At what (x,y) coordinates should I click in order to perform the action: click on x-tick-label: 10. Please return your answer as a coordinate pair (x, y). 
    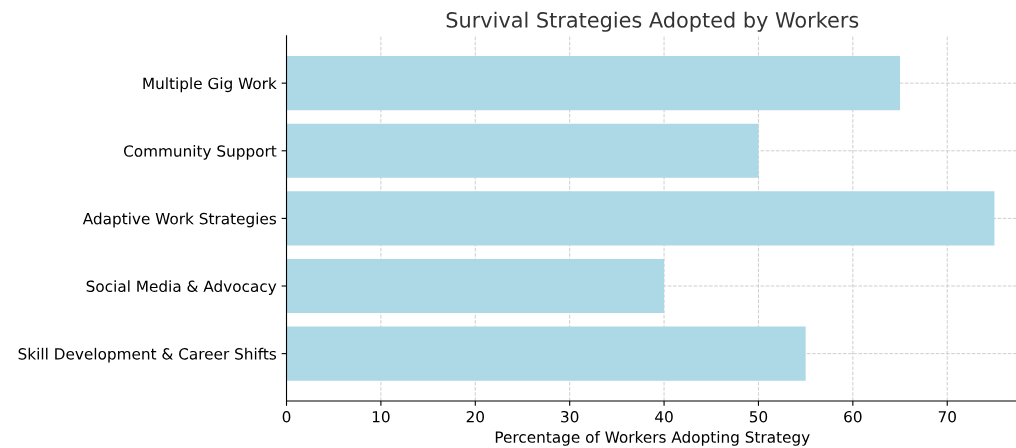
    Looking at the image, I should click on (381, 416).